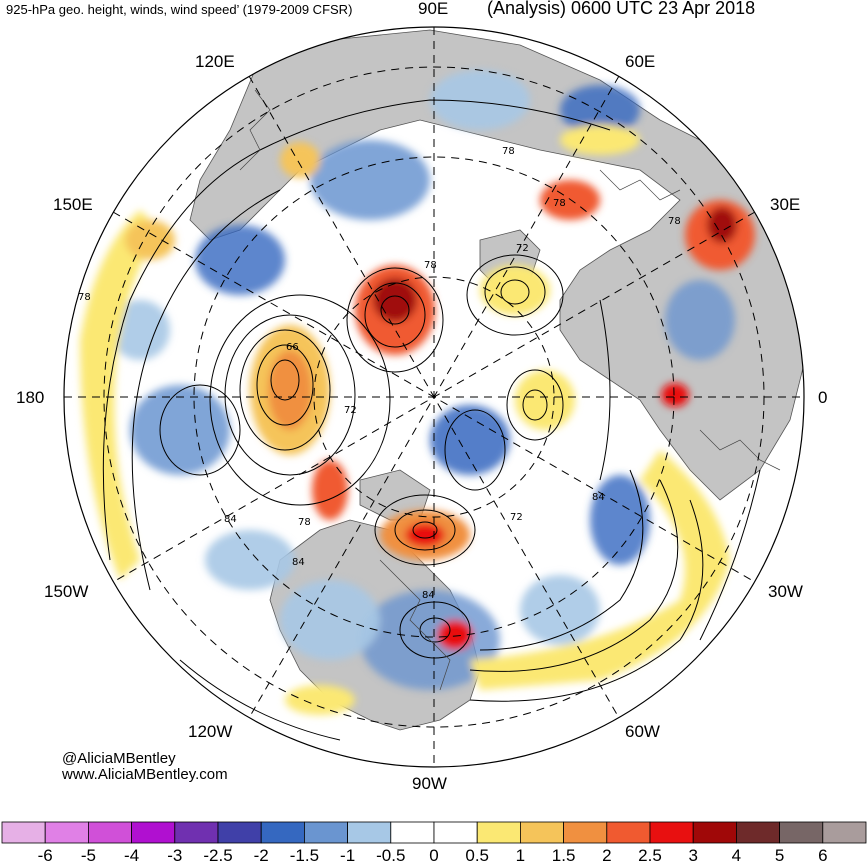 The height and width of the screenshot is (866, 868). Describe the element at coordinates (261, 855) in the screenshot. I see `colorbar-tick-label: -2` at that location.